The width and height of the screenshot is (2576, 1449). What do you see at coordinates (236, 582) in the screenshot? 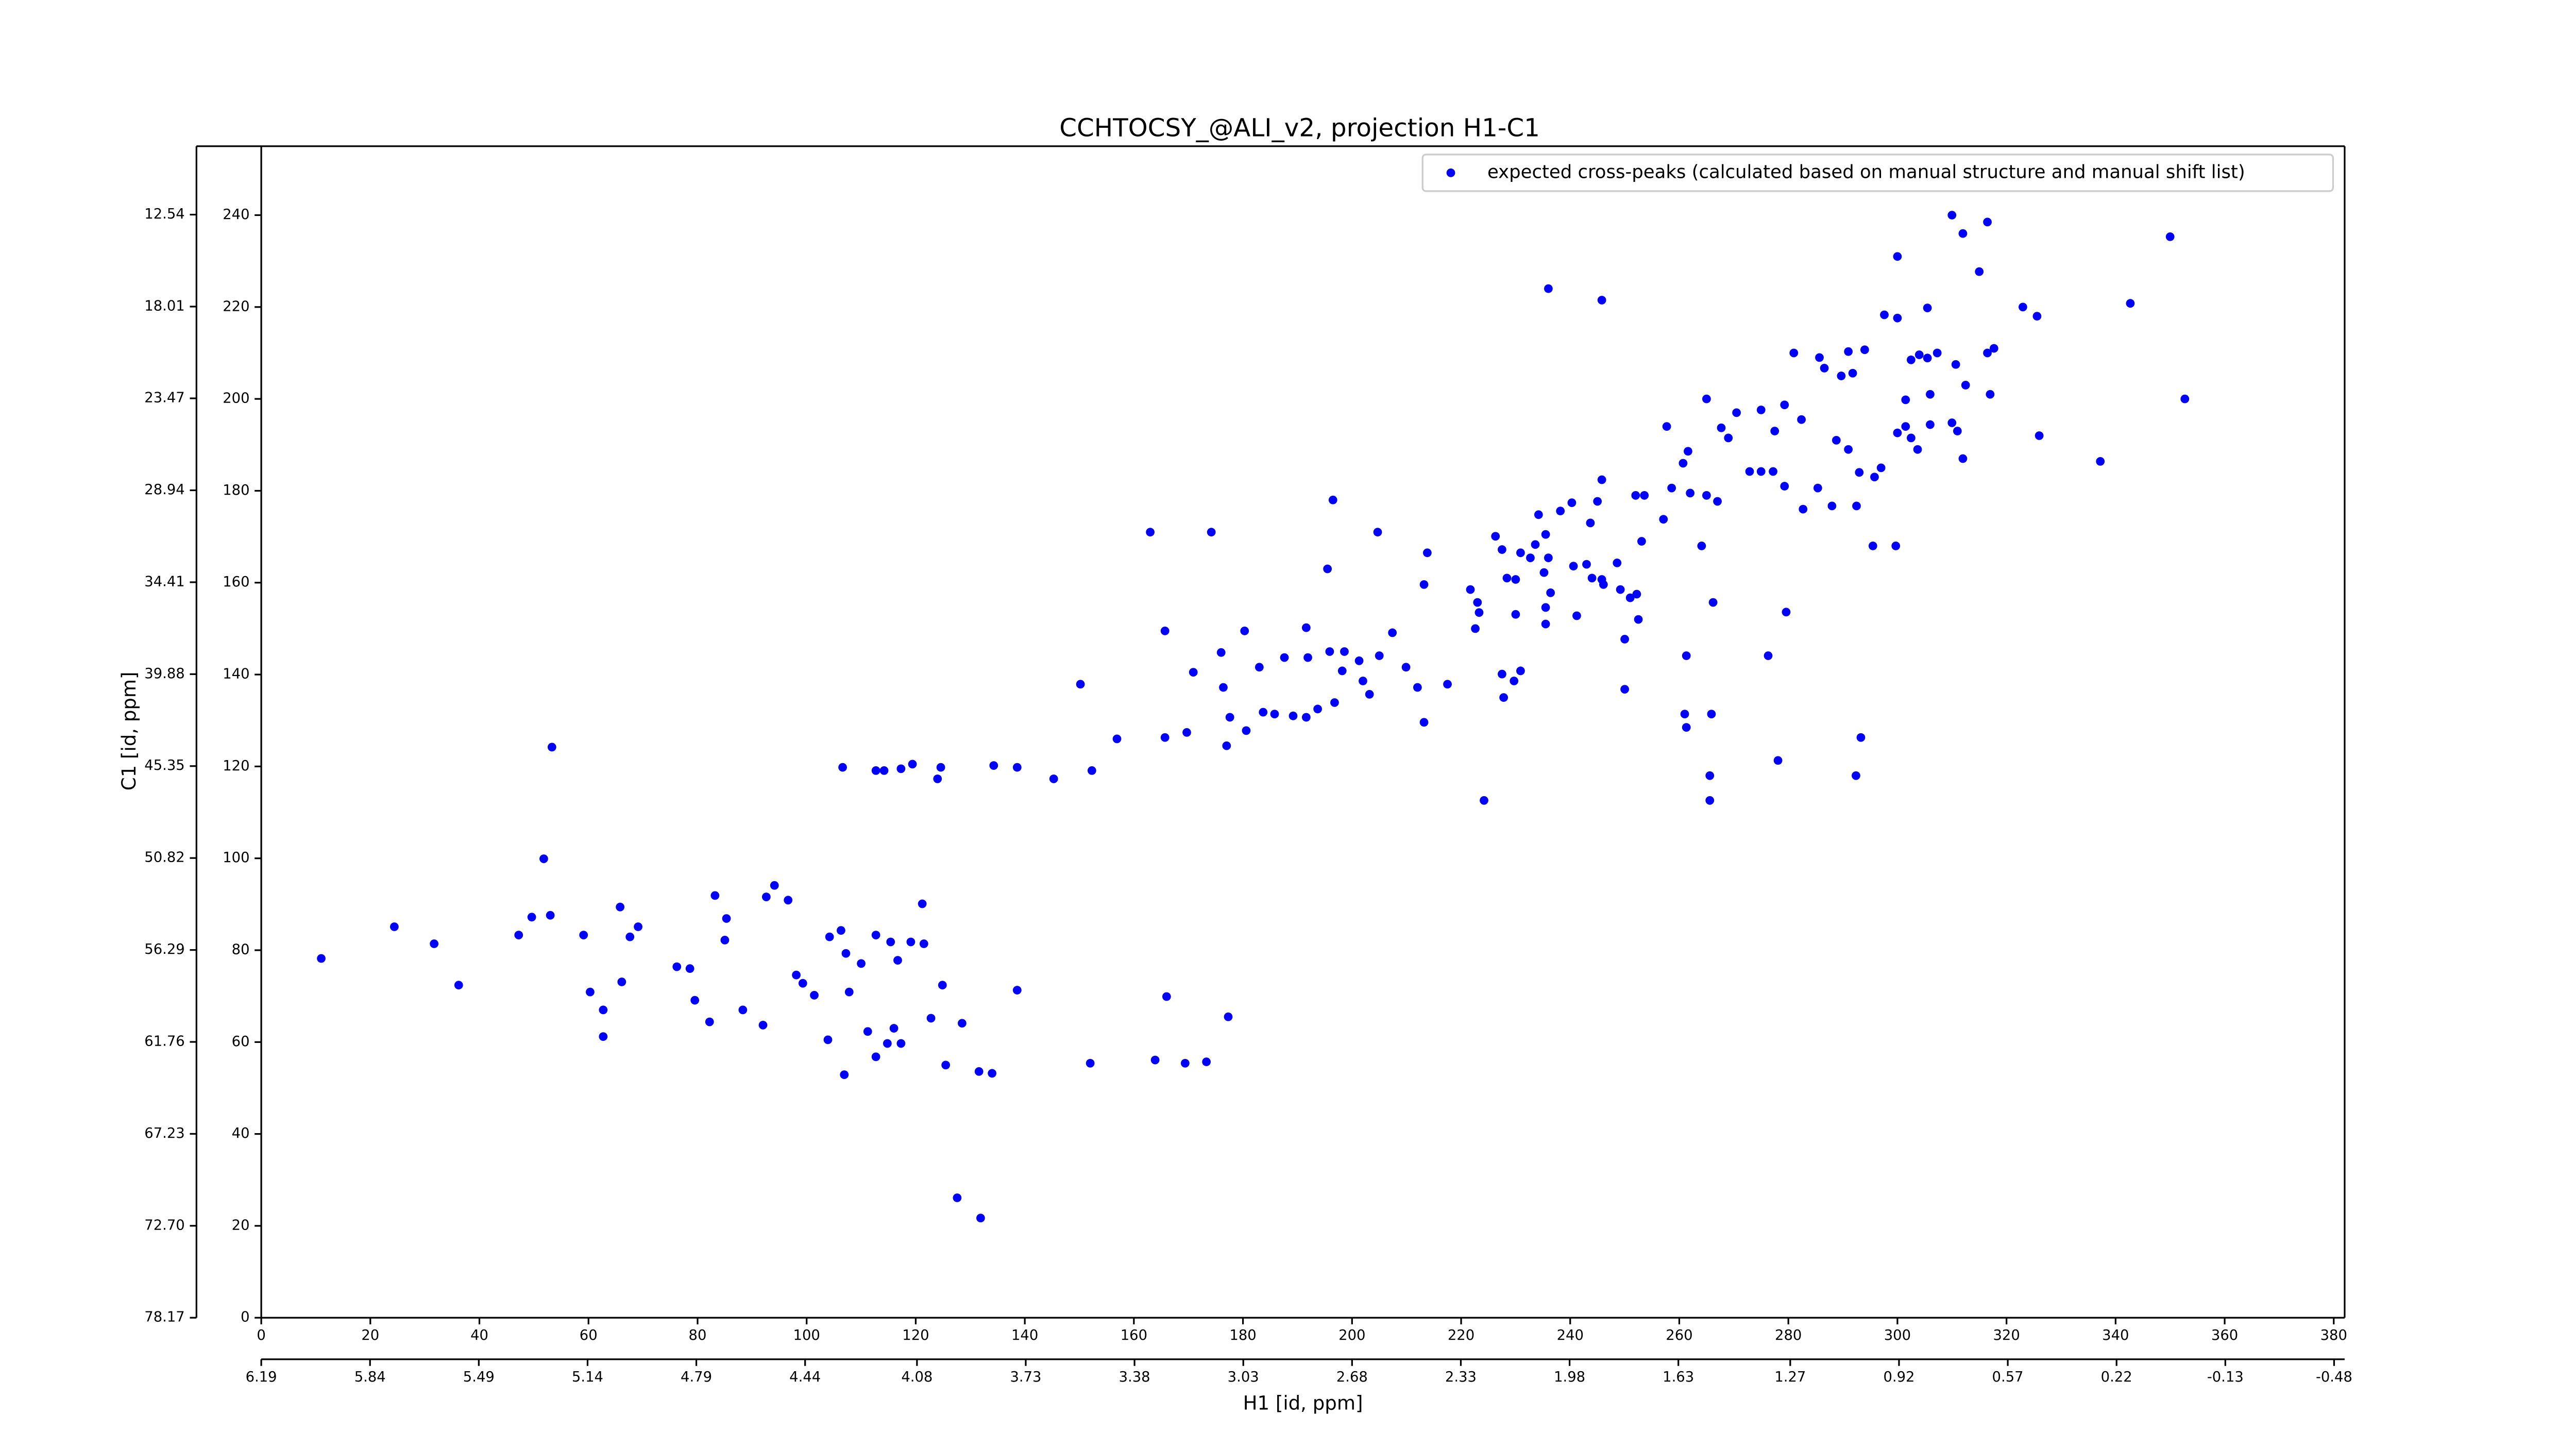
I see `y-tick-label: 160` at bounding box center [236, 582].